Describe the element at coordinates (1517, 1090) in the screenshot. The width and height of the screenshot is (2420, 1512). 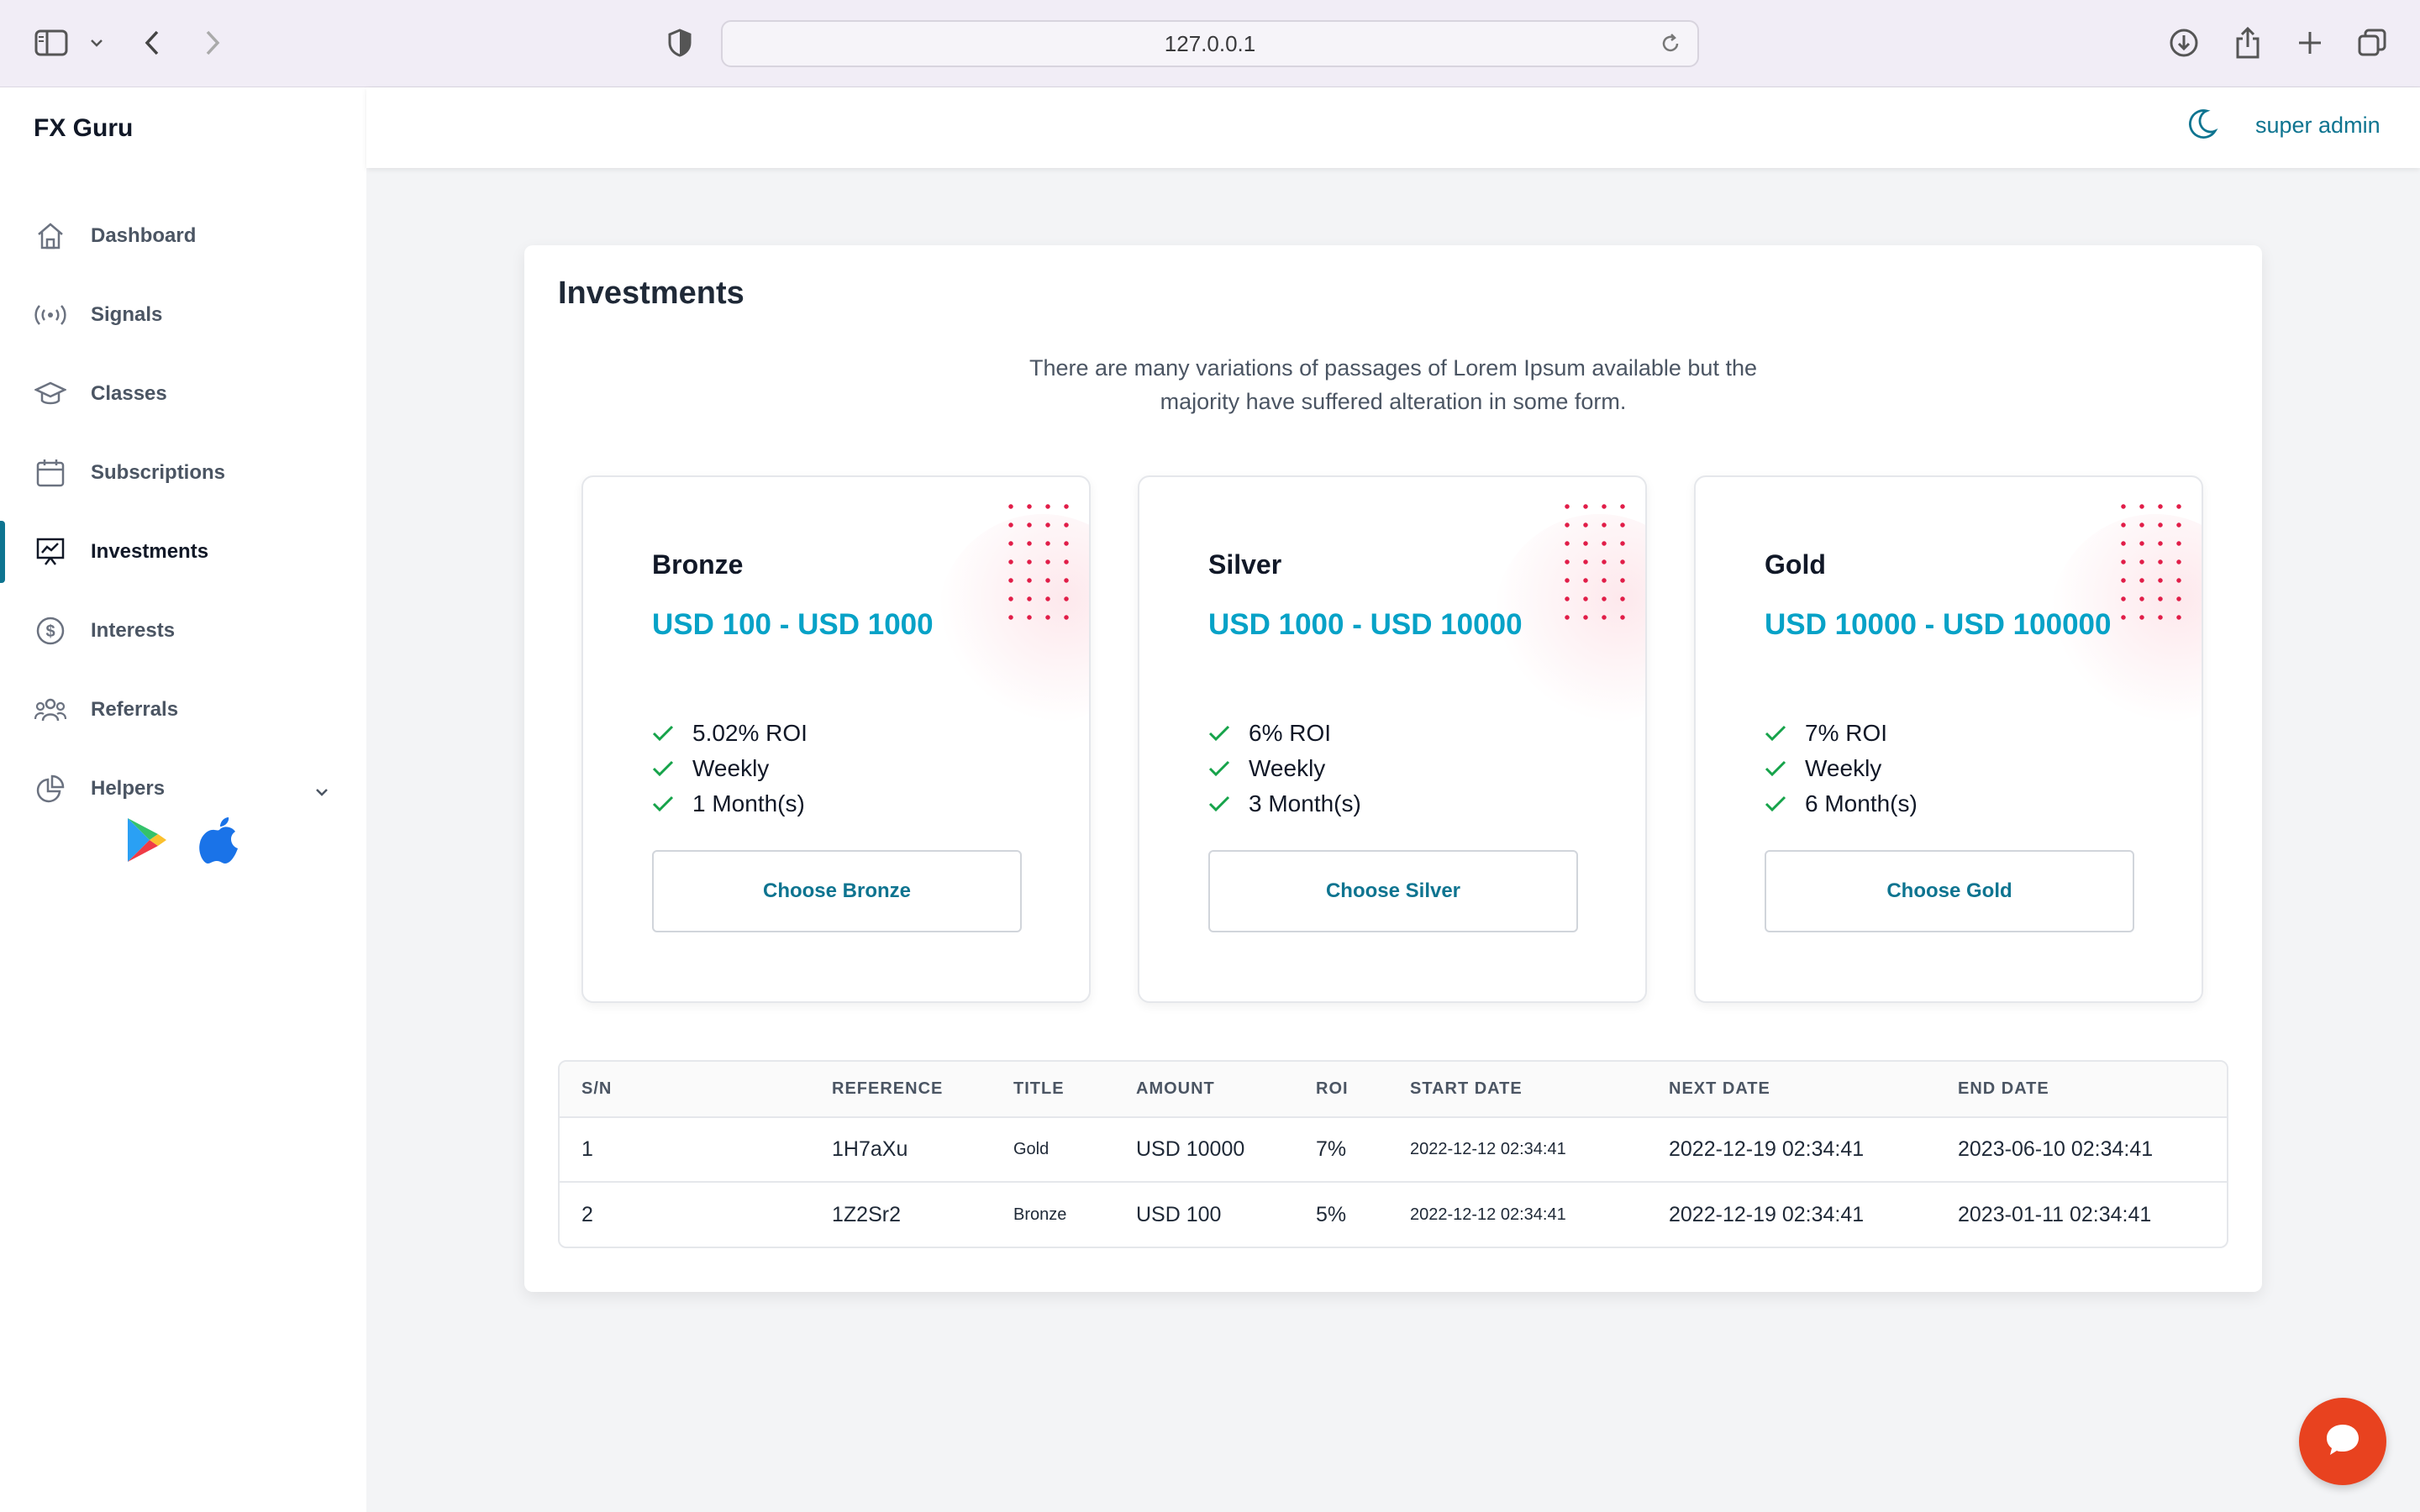
I see `column-header: START DATE` at that location.